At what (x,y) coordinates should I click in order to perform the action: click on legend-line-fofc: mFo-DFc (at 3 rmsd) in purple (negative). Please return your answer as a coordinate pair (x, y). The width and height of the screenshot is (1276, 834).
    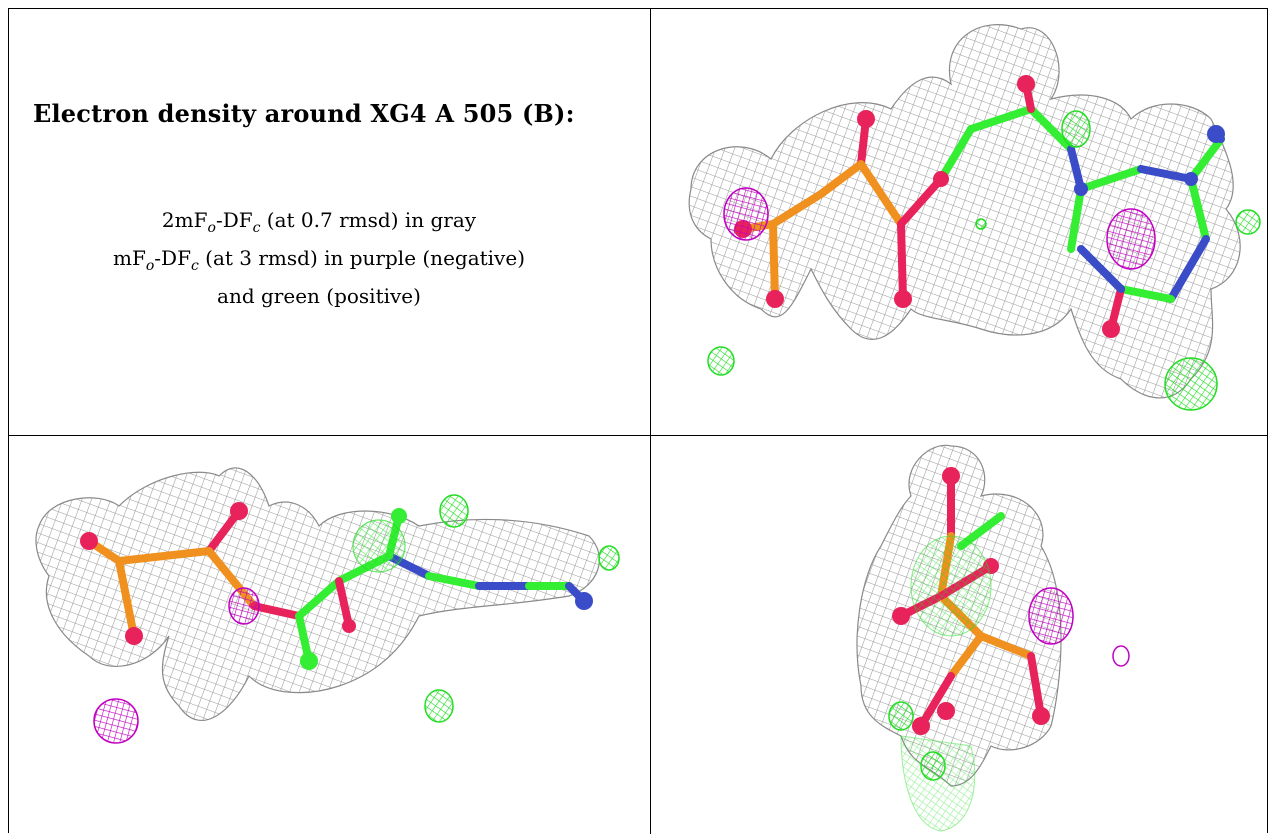
    Looking at the image, I should click on (319, 260).